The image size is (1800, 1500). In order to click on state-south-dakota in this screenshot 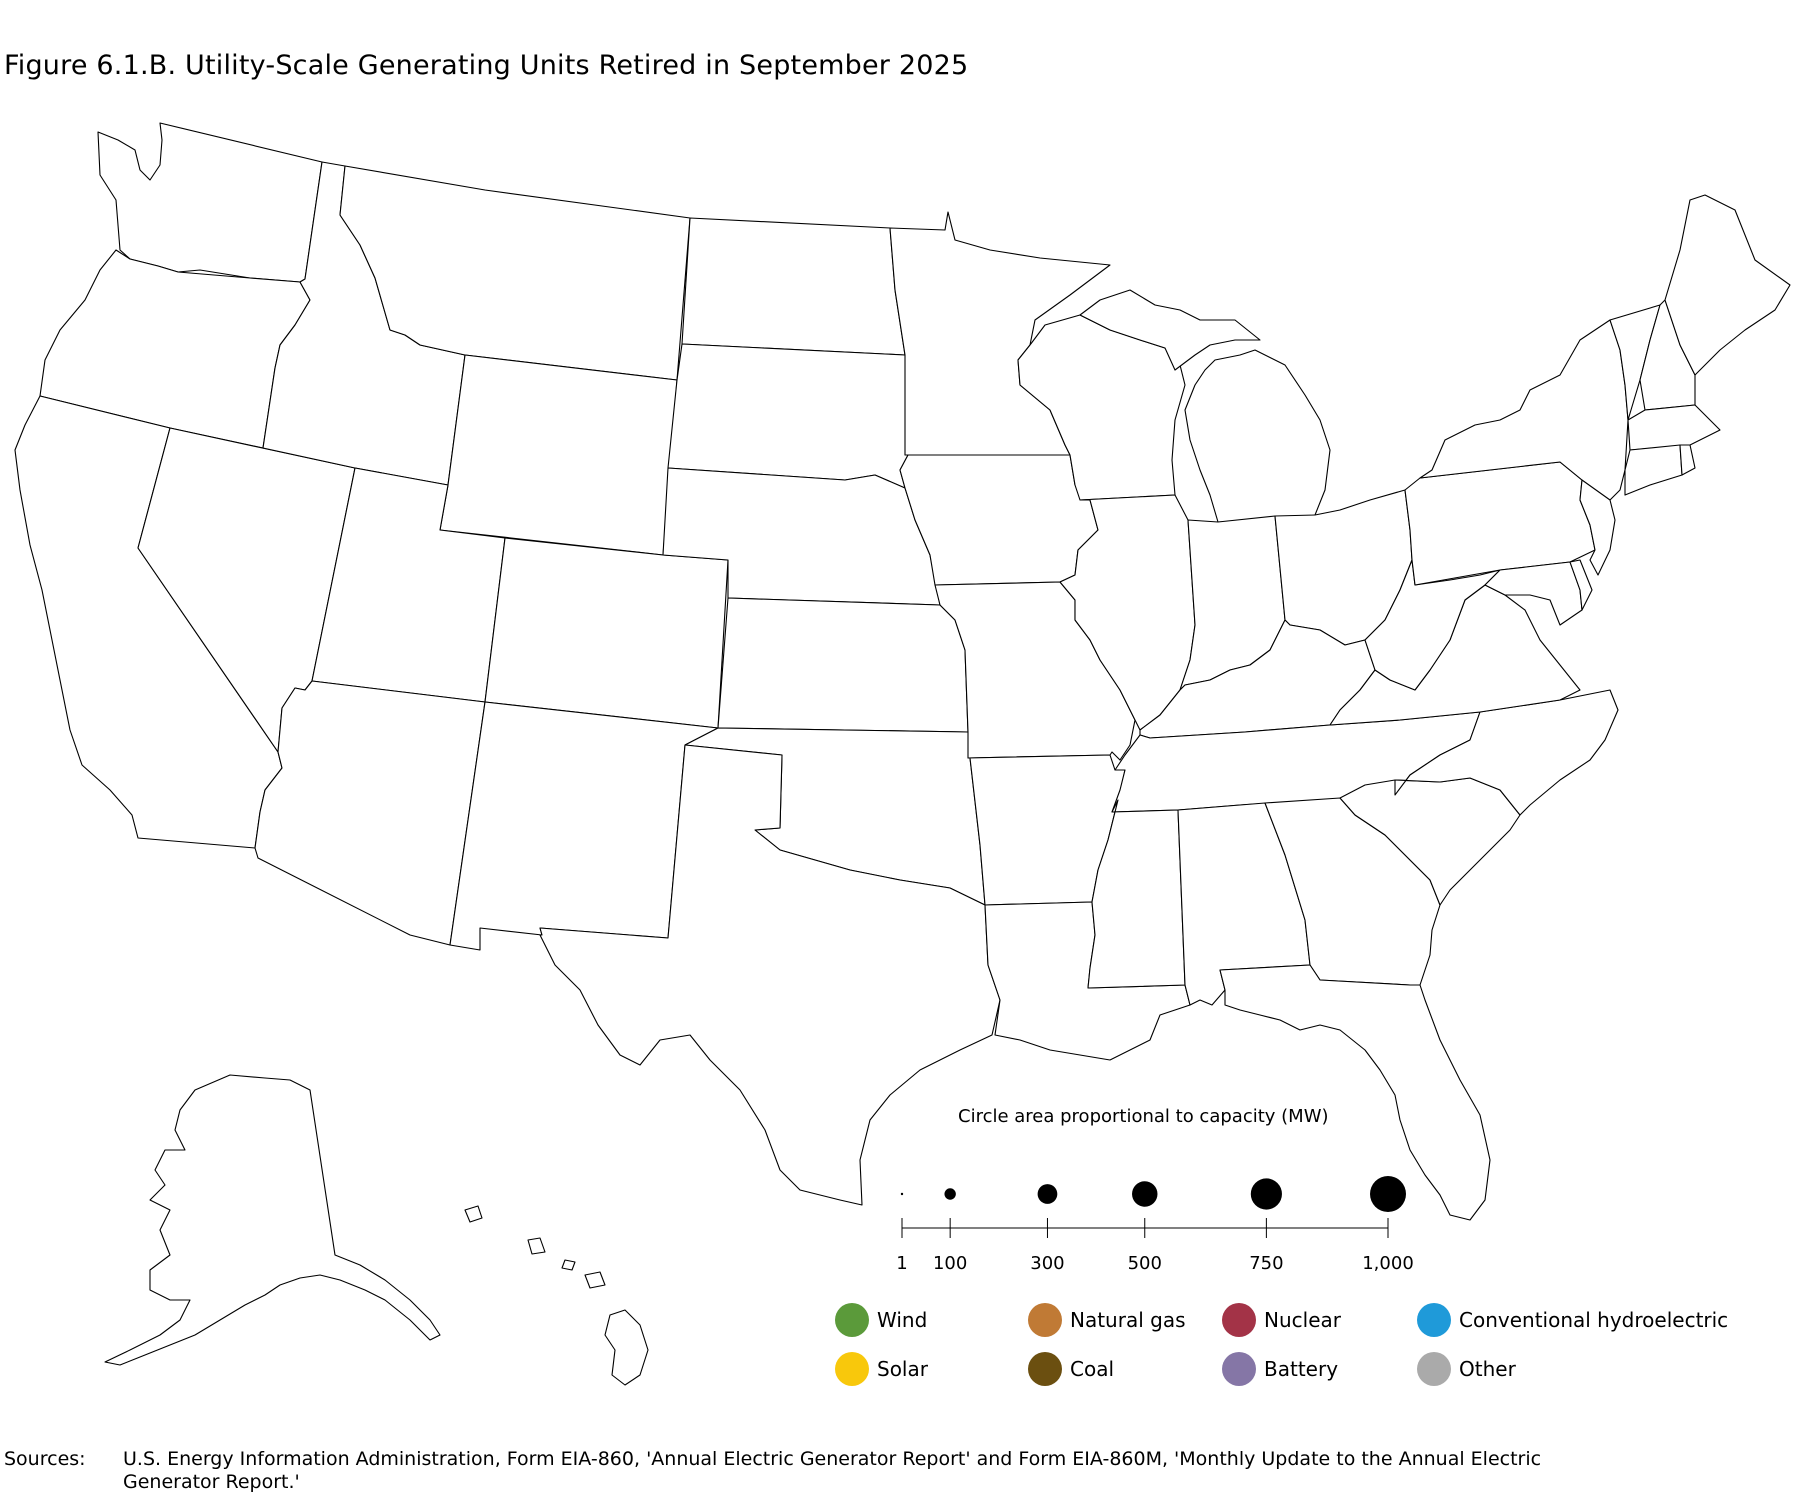, I will do `click(788, 416)`.